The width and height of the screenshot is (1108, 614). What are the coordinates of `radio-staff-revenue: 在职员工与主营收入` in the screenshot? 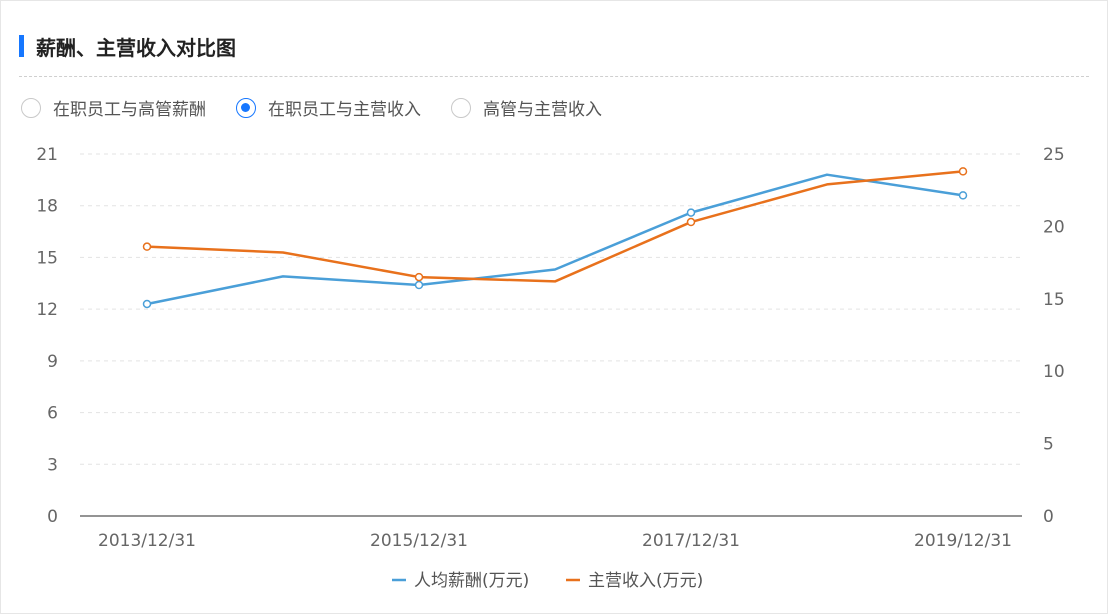 It's located at (328, 107).